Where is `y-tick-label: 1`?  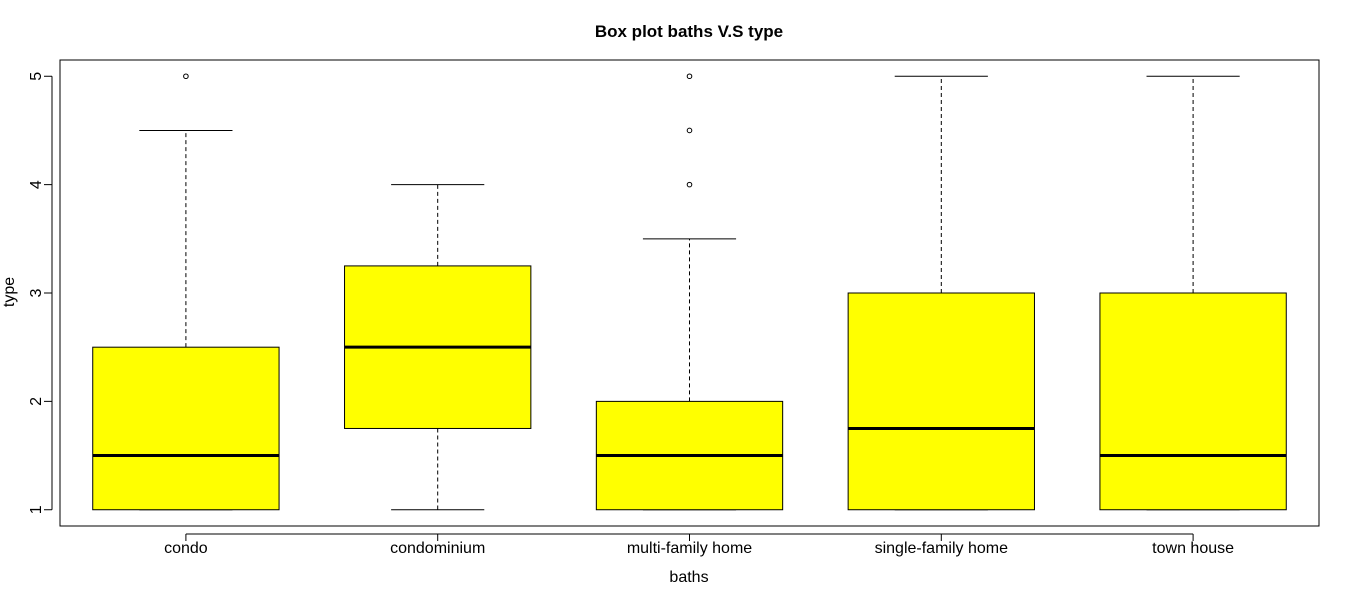
y-tick-label: 1 is located at coordinates (36, 509).